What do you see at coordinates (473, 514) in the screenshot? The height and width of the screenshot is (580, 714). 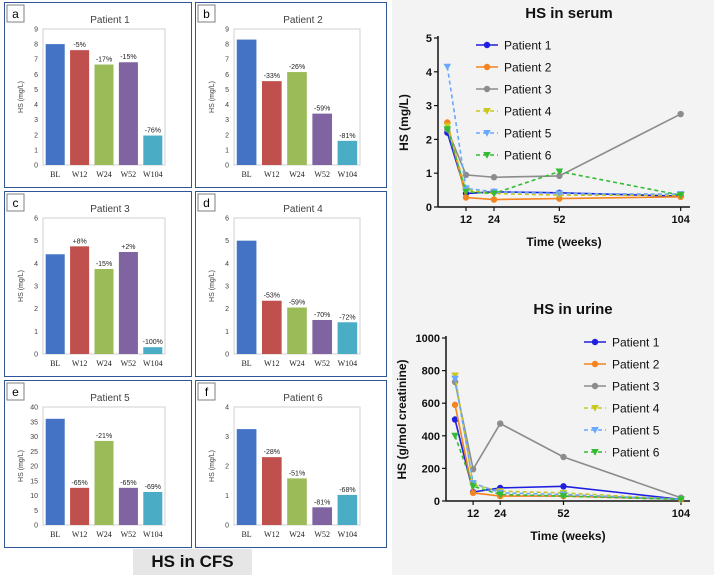 I see `x-tick-label: 12` at bounding box center [473, 514].